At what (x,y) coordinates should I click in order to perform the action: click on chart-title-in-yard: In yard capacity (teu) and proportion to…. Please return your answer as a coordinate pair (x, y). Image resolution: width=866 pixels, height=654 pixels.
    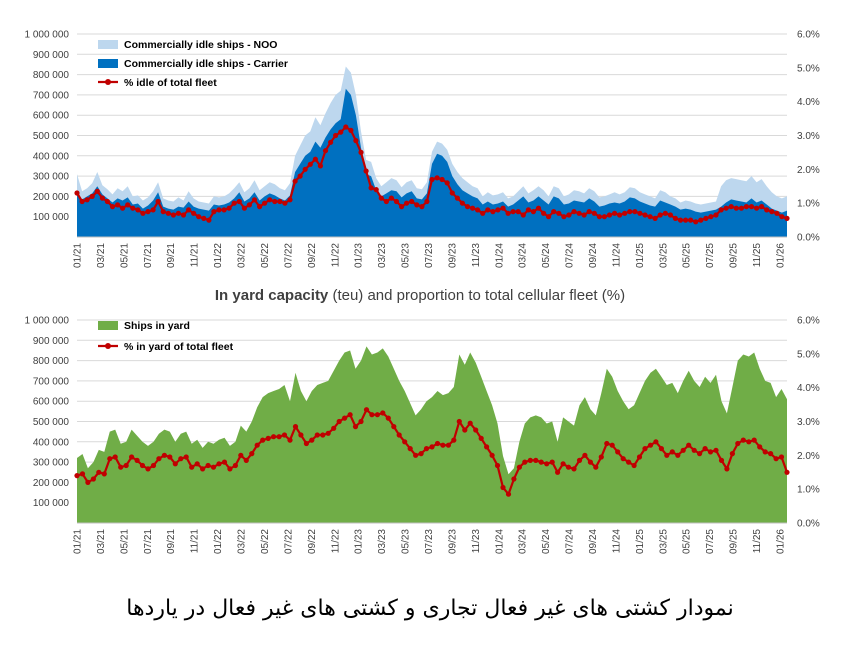
    Looking at the image, I should click on (420, 295).